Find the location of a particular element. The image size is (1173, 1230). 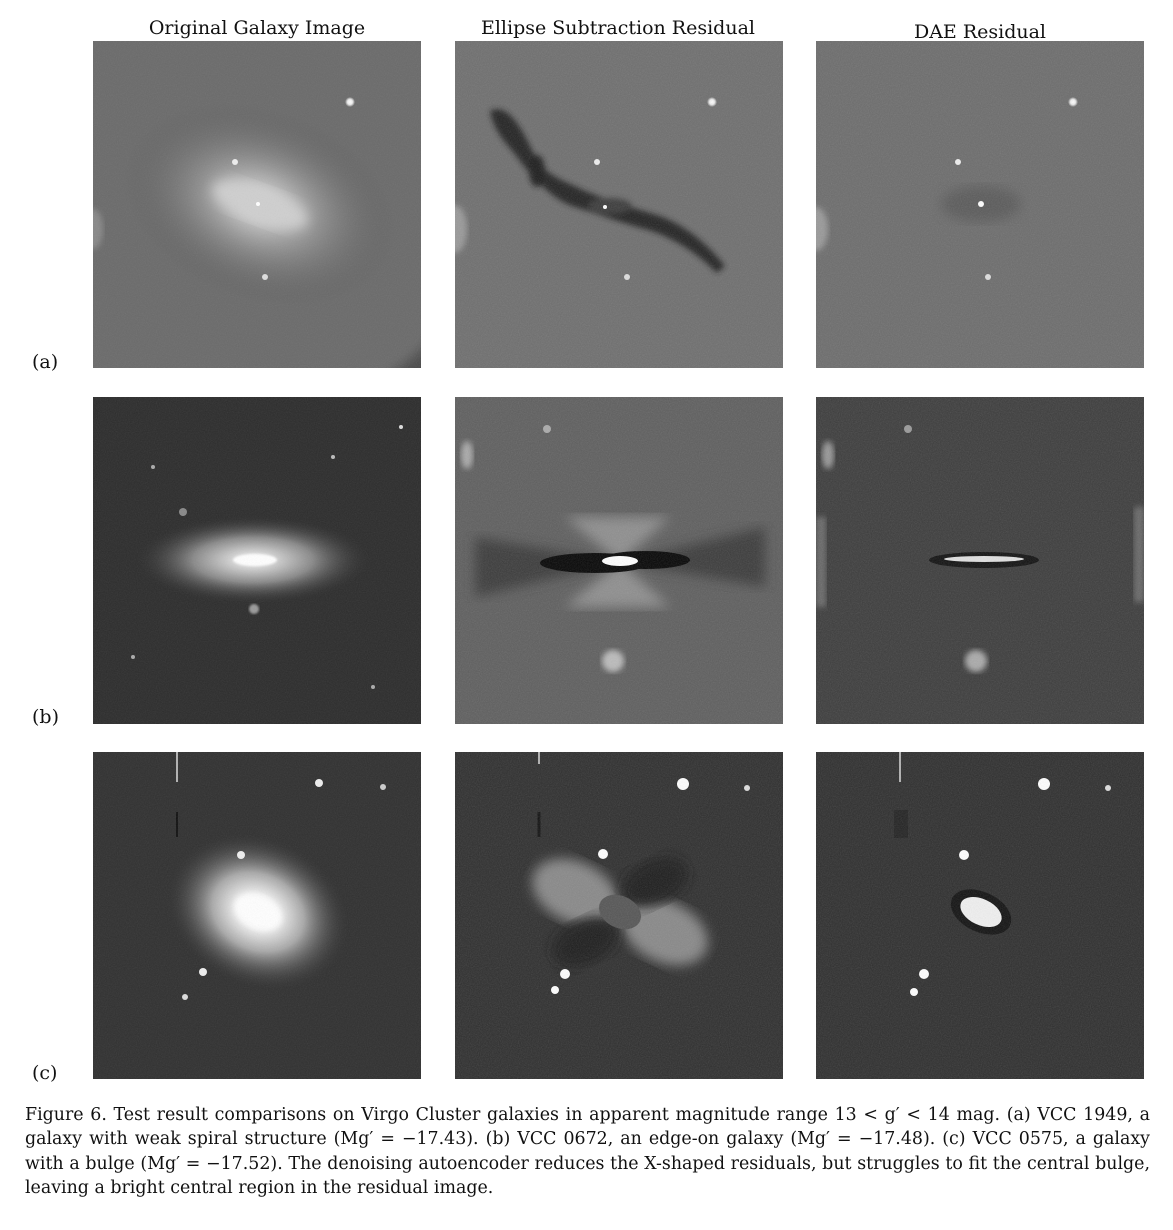

panel-c-ellipse-residual is located at coordinates (619, 915).